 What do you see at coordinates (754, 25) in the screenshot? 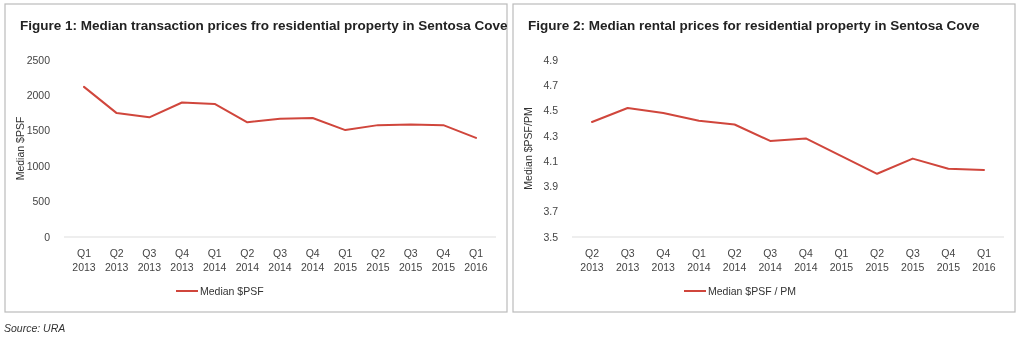
I see `chart-title: Figure 2: Median rental prices for residential property in Sentosa Cove` at bounding box center [754, 25].